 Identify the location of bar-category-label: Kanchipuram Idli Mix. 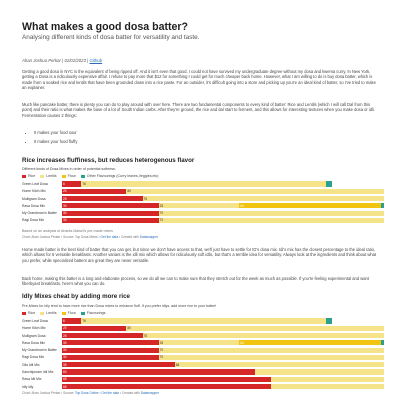
(38, 372).